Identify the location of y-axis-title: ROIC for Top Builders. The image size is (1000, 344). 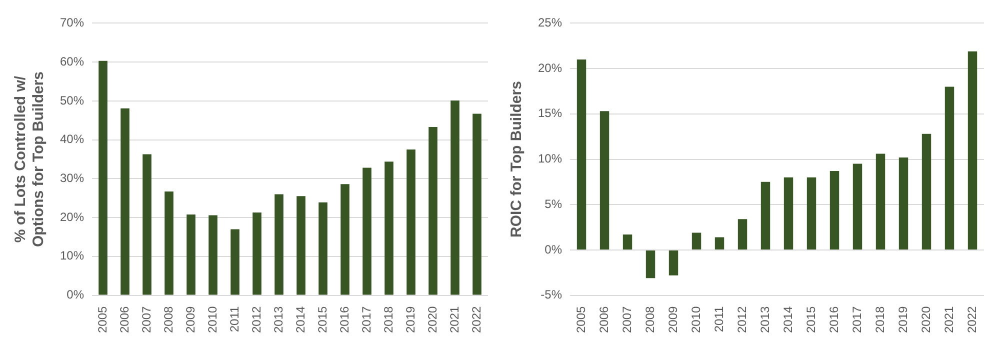
(517, 159).